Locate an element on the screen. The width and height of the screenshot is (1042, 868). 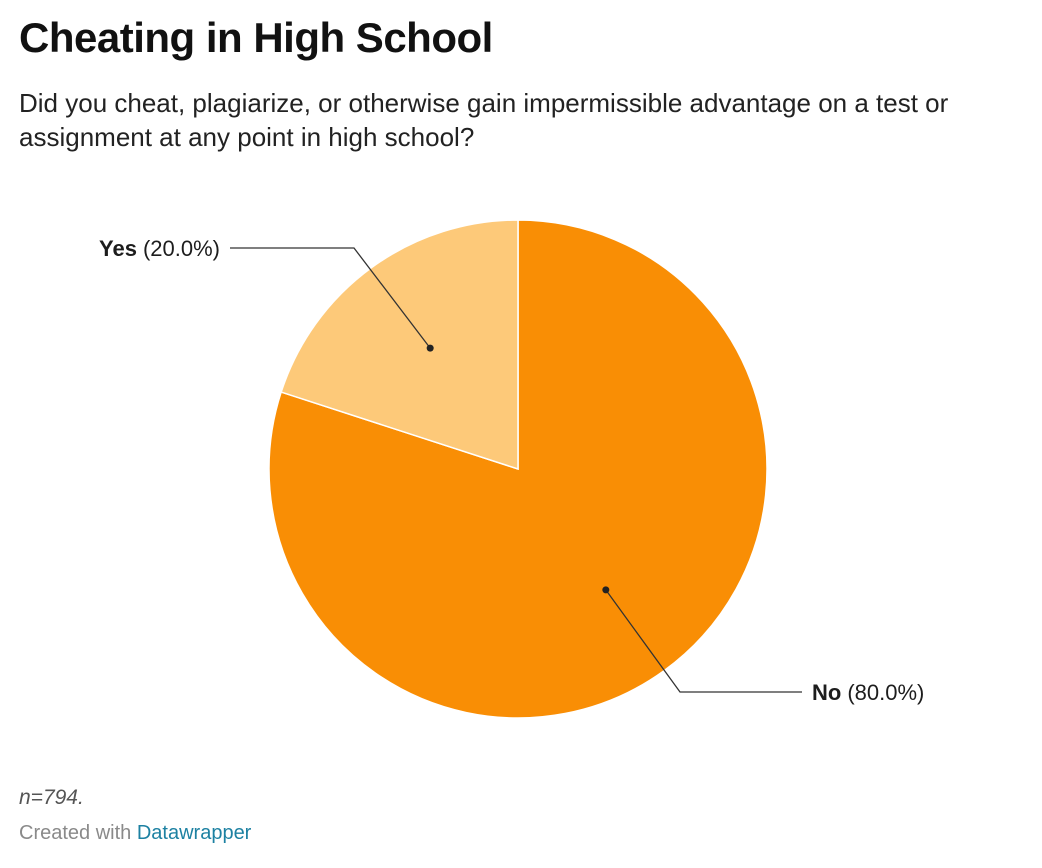
credit-line: Created with Datawrapper is located at coordinates (135, 833).